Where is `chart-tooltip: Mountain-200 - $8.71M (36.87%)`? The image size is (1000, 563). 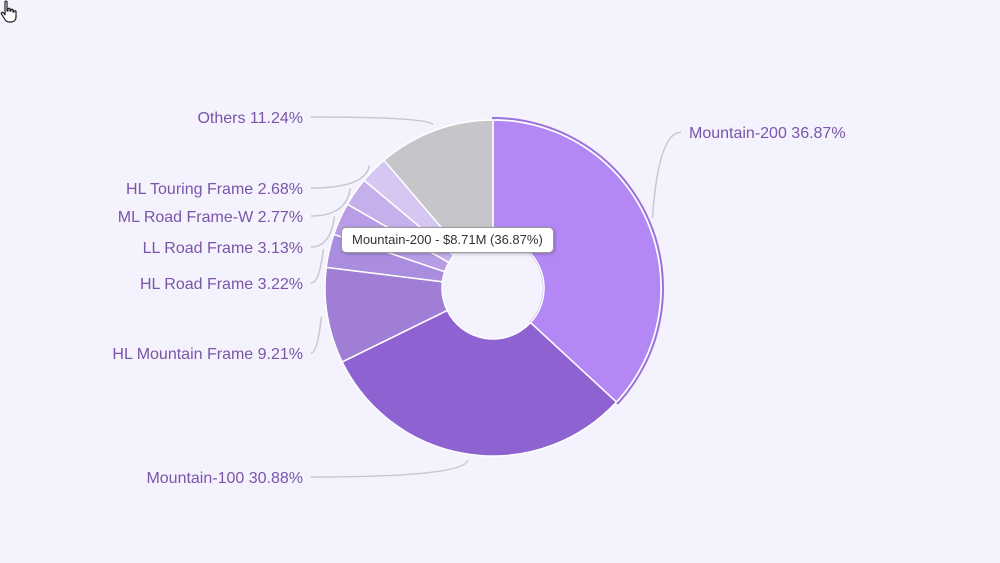 chart-tooltip: Mountain-200 - $8.71M (36.87%) is located at coordinates (447, 240).